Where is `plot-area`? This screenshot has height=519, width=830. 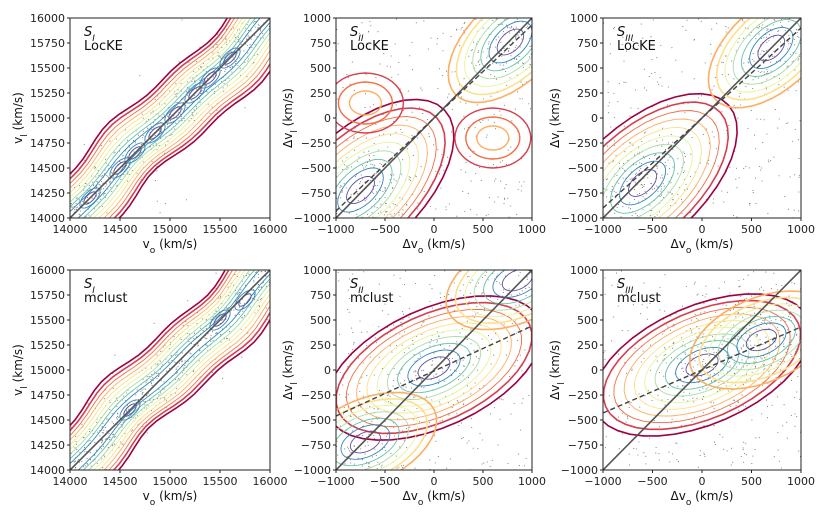 plot-area is located at coordinates (702, 370).